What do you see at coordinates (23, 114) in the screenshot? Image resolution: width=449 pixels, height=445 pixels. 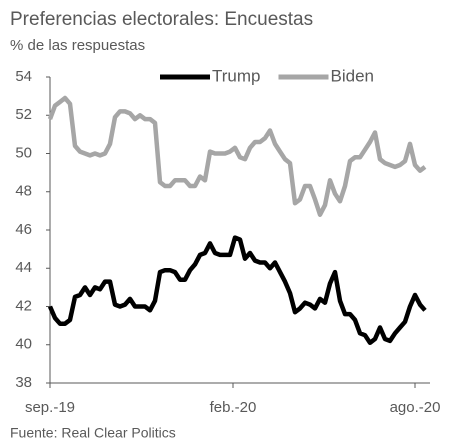 I see `y-tick-label: 52` at bounding box center [23, 114].